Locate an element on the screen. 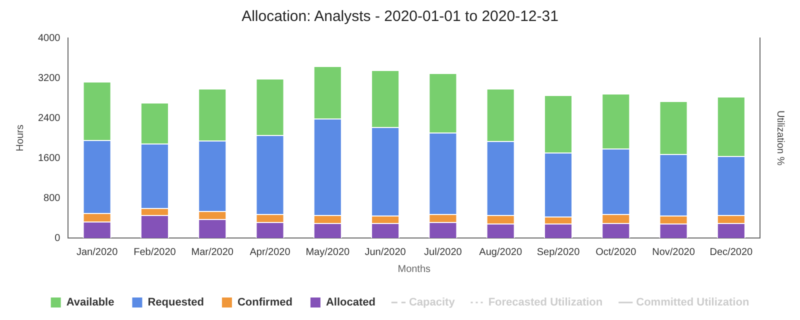 This screenshot has height=320, width=800. x-axis-title: Months is located at coordinates (414, 269).